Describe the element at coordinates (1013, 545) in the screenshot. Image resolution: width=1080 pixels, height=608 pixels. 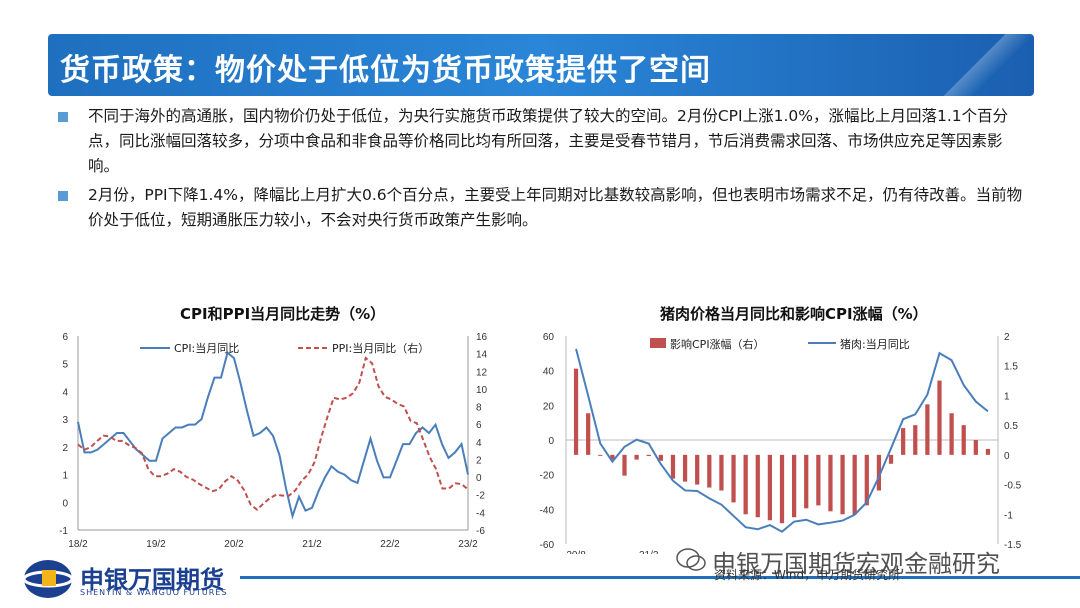
I see `right-tick-label: -1.5` at that location.